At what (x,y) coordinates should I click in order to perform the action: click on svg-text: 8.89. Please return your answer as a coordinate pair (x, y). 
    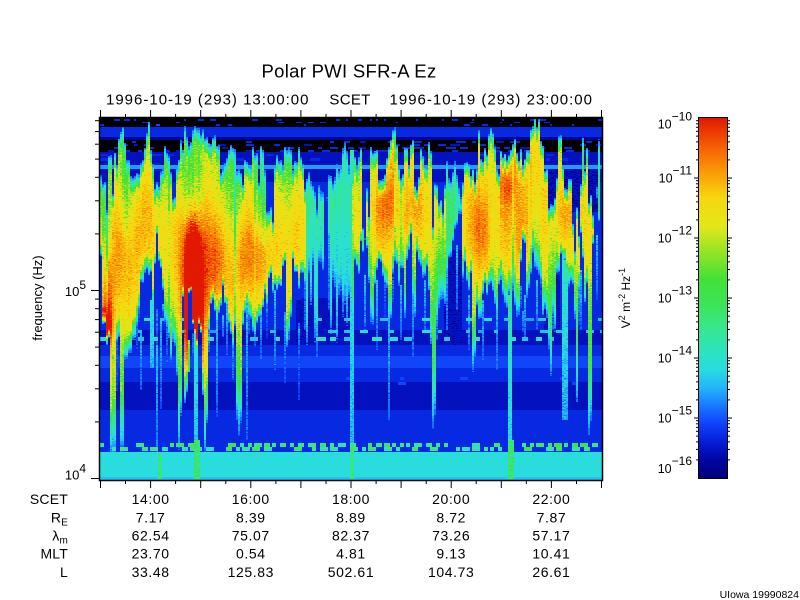
    Looking at the image, I should click on (351, 518).